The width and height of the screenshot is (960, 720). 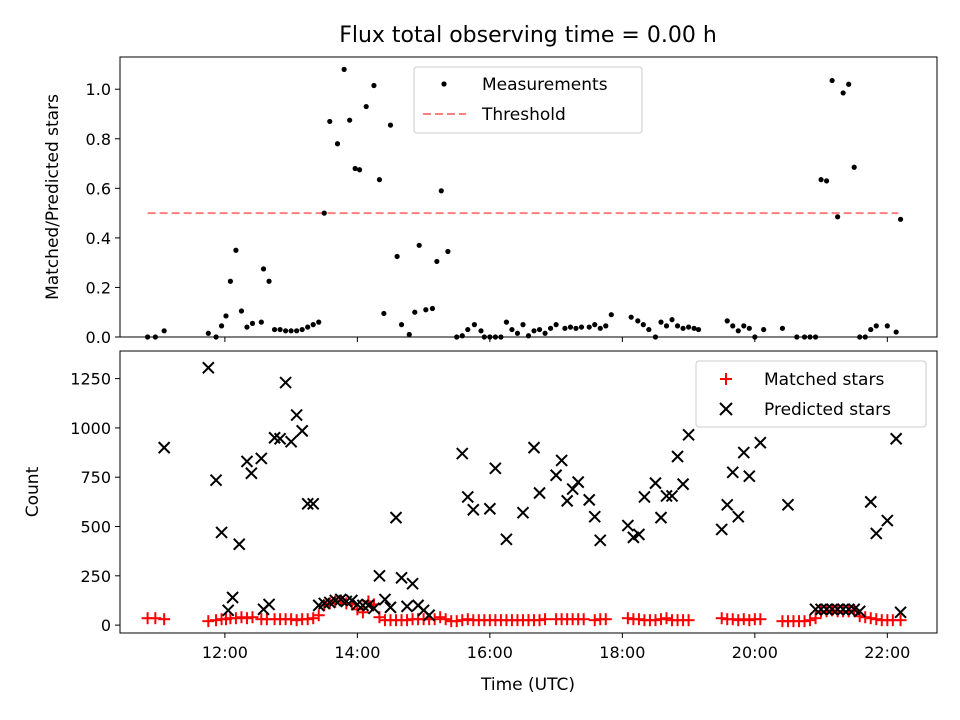 I want to click on ratio-y-tick-label: 1.0, so click(x=98, y=89).